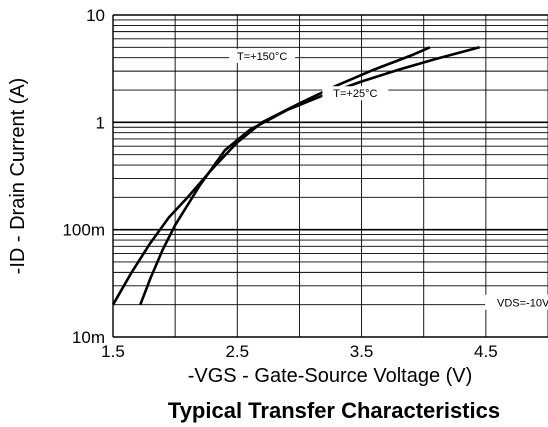 Image resolution: width=548 pixels, height=427 pixels. What do you see at coordinates (113, 351) in the screenshot?
I see `x-tick-label: 1.5` at bounding box center [113, 351].